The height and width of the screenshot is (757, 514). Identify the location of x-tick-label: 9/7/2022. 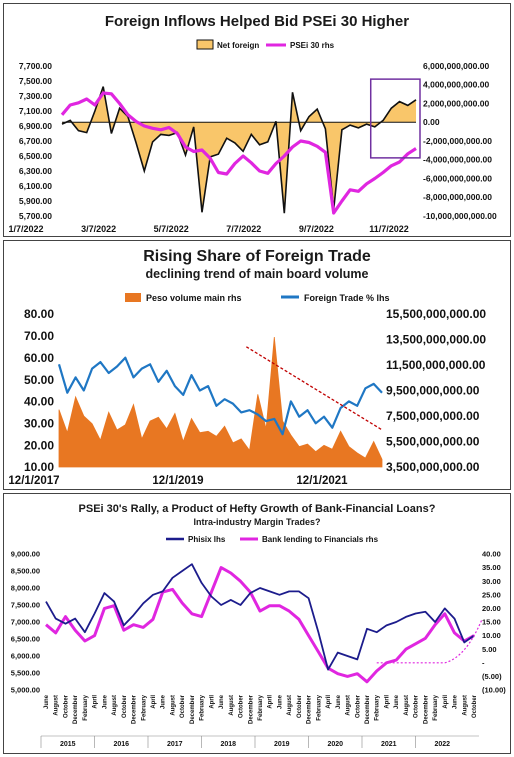
(316, 229).